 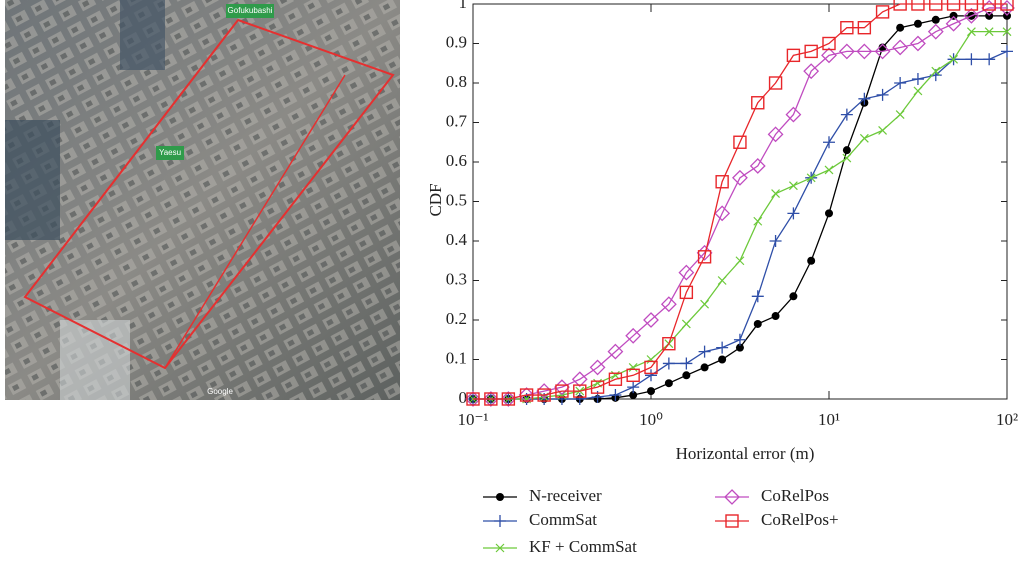 I want to click on legend-label: CoRelPos+, so click(x=800, y=519).